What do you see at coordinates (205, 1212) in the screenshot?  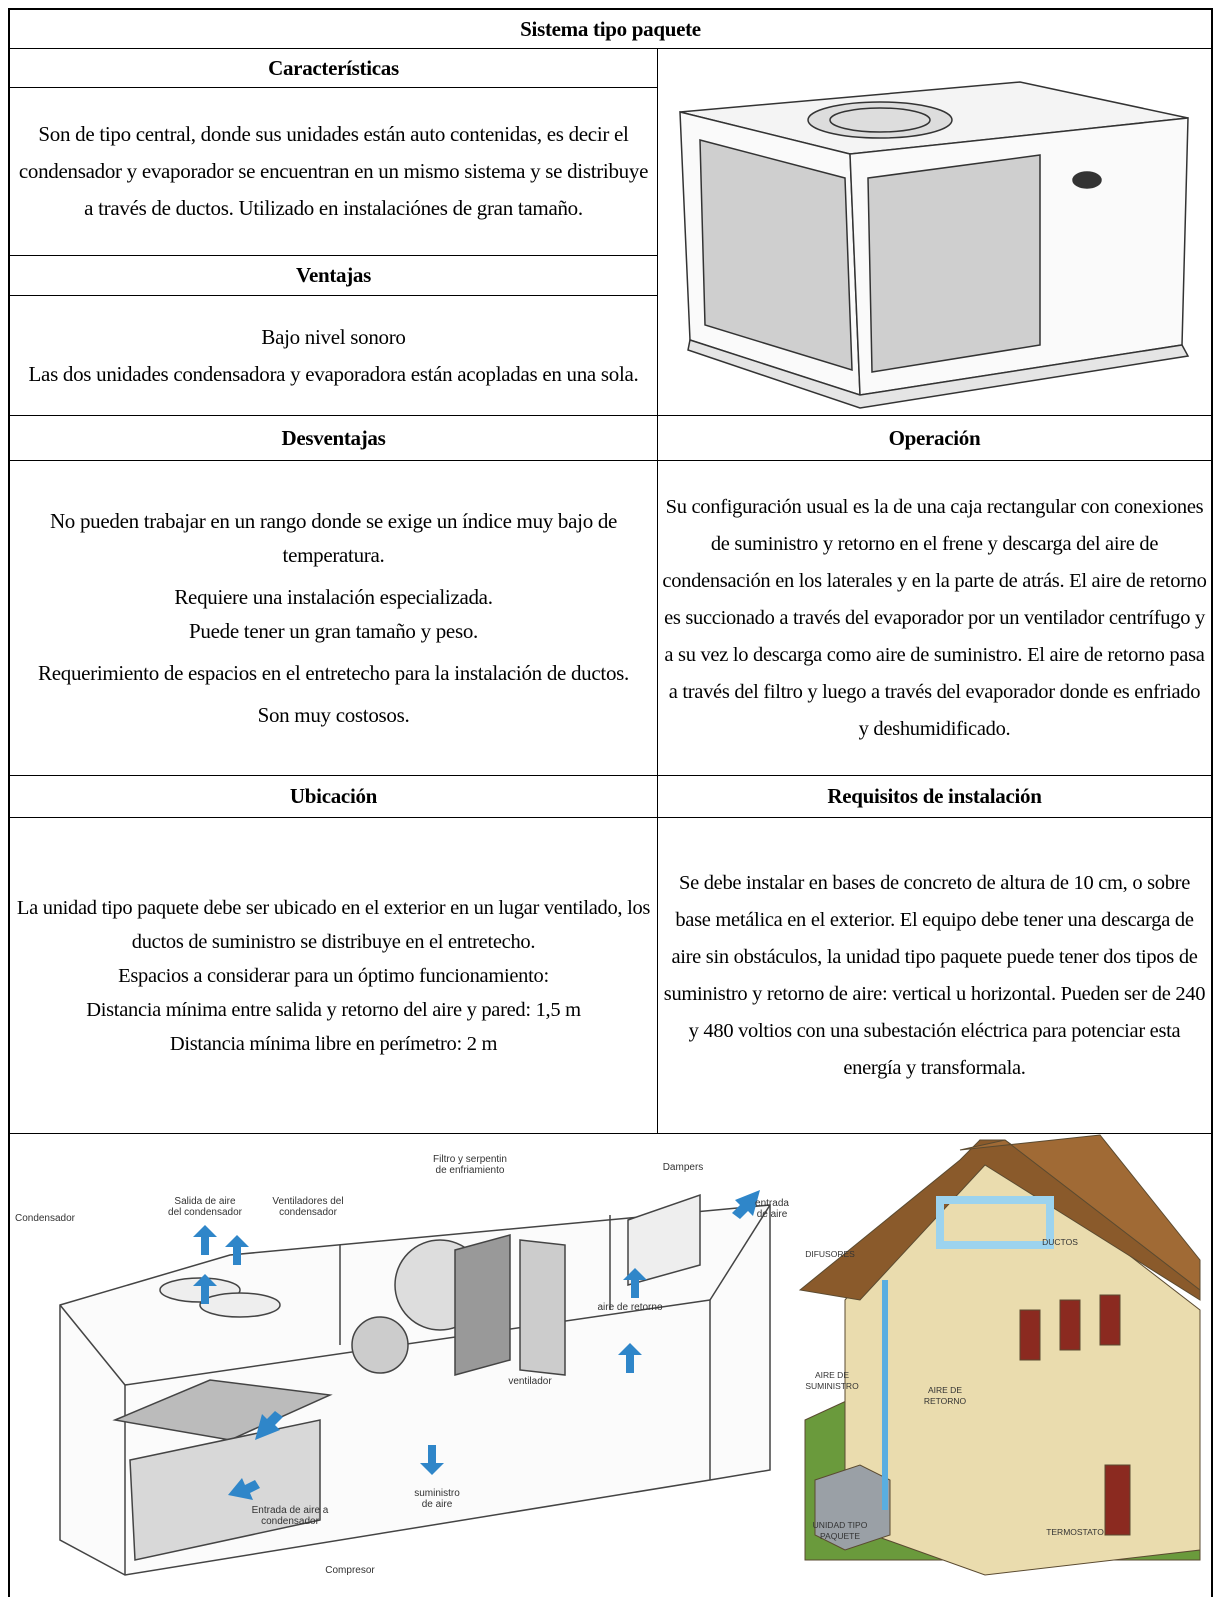 I see `image-label: del condensador` at bounding box center [205, 1212].